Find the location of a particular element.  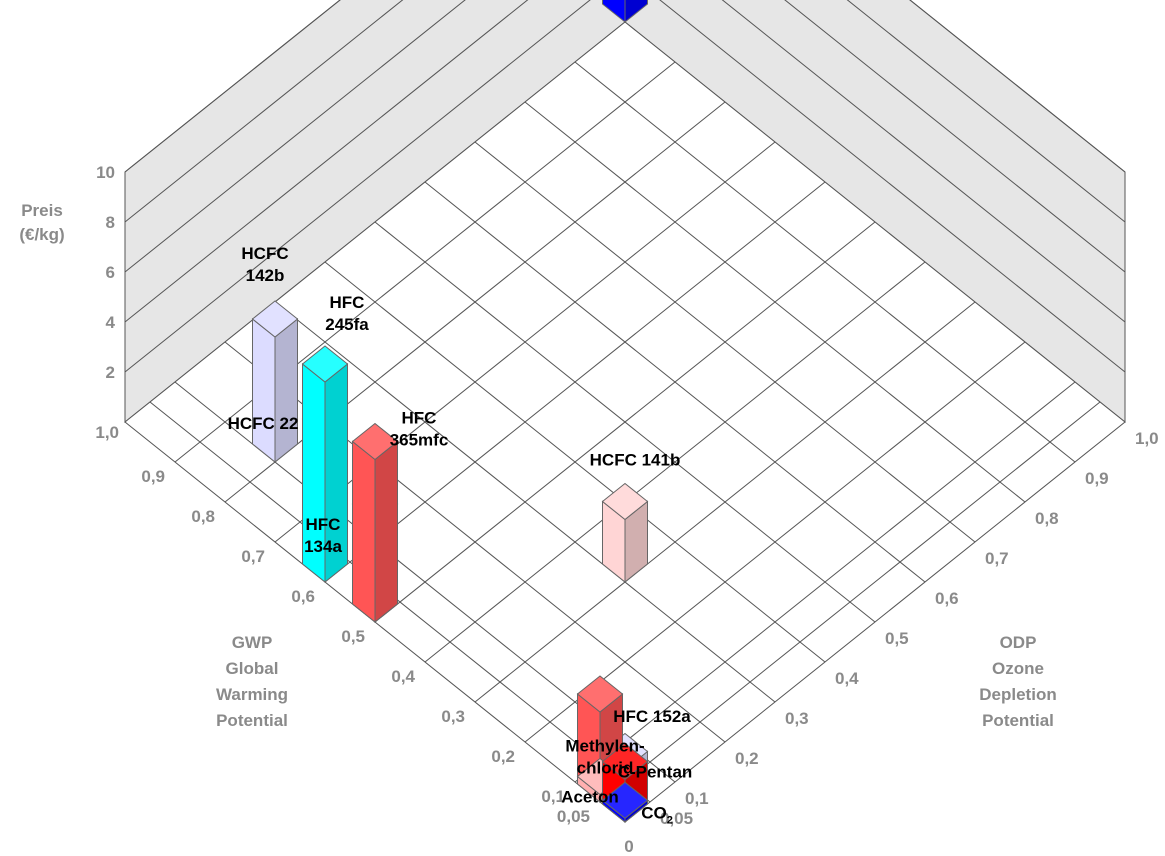

bar-hcfc-142b is located at coordinates (275, 382).